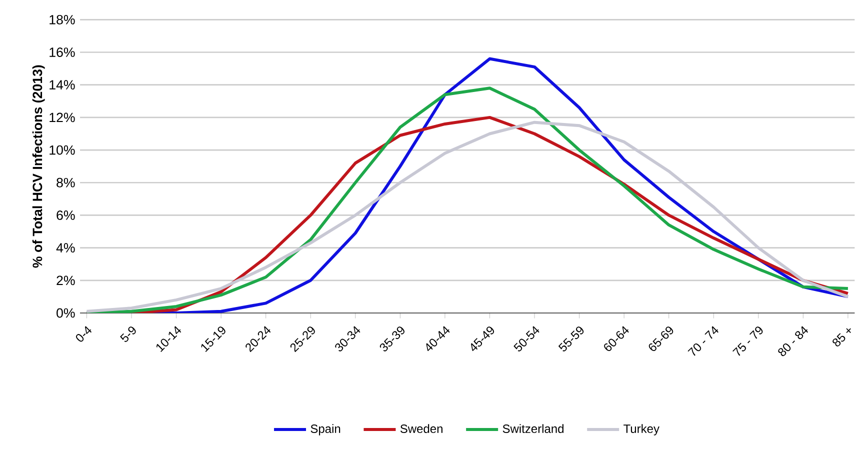 The width and height of the screenshot is (867, 453). Describe the element at coordinates (703, 341) in the screenshot. I see `x-tick-label: 70 - 74` at that location.